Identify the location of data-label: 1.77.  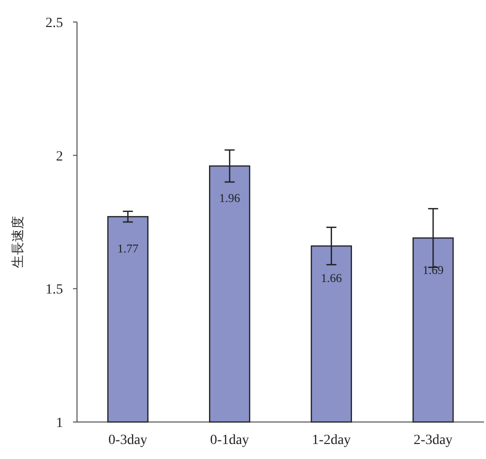
(127, 249).